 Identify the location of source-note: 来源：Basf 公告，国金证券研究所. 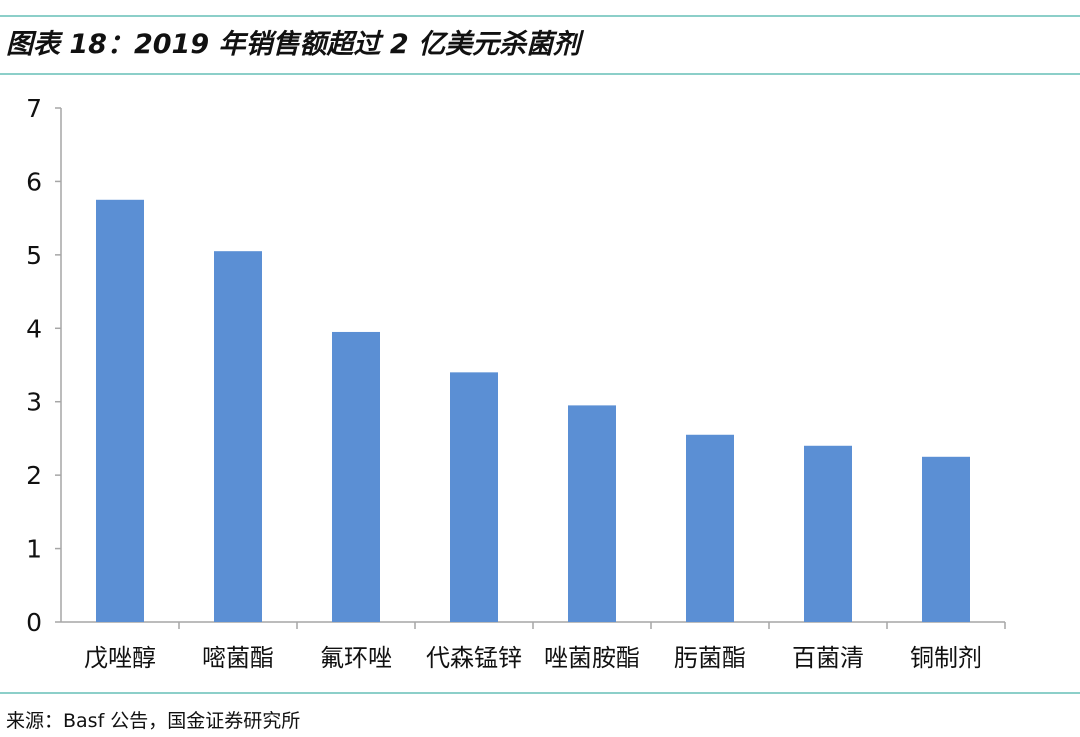
(153, 721).